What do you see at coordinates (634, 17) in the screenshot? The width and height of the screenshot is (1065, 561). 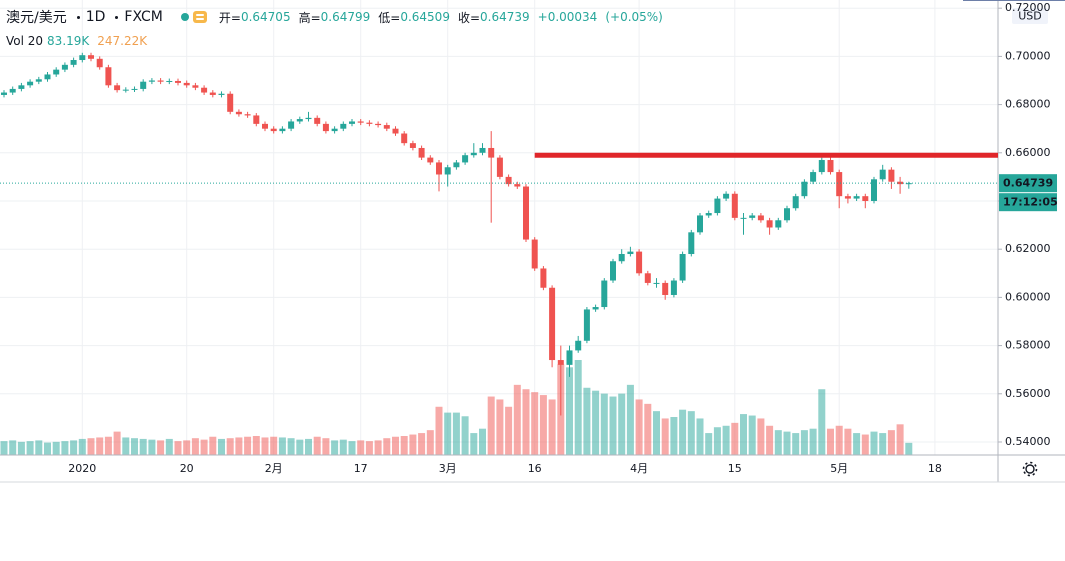 I see `change-percent: (+0.05%)` at bounding box center [634, 17].